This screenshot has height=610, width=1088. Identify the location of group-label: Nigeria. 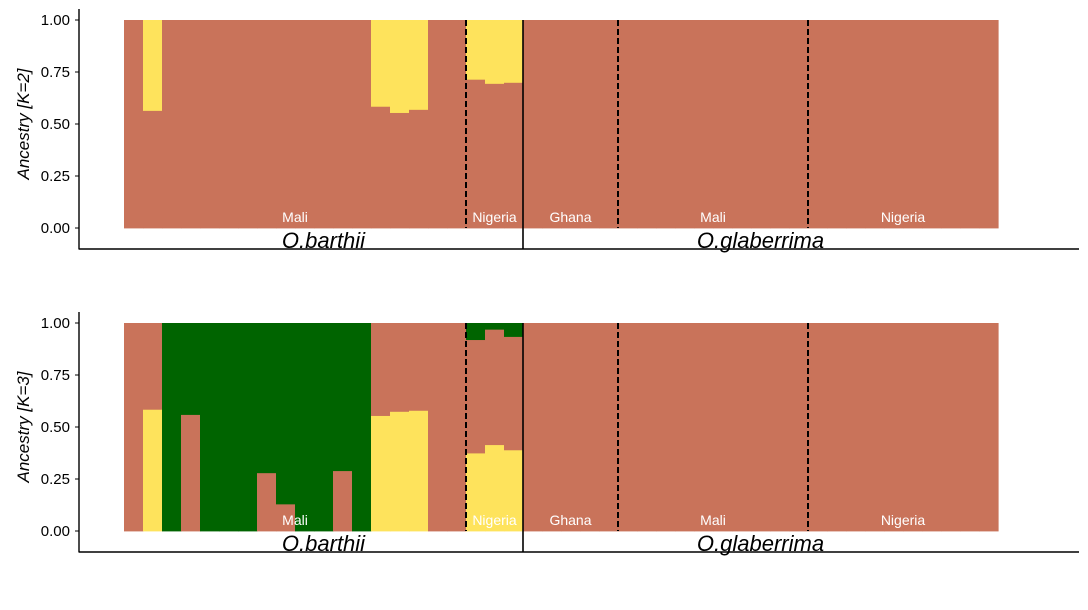
(494, 520).